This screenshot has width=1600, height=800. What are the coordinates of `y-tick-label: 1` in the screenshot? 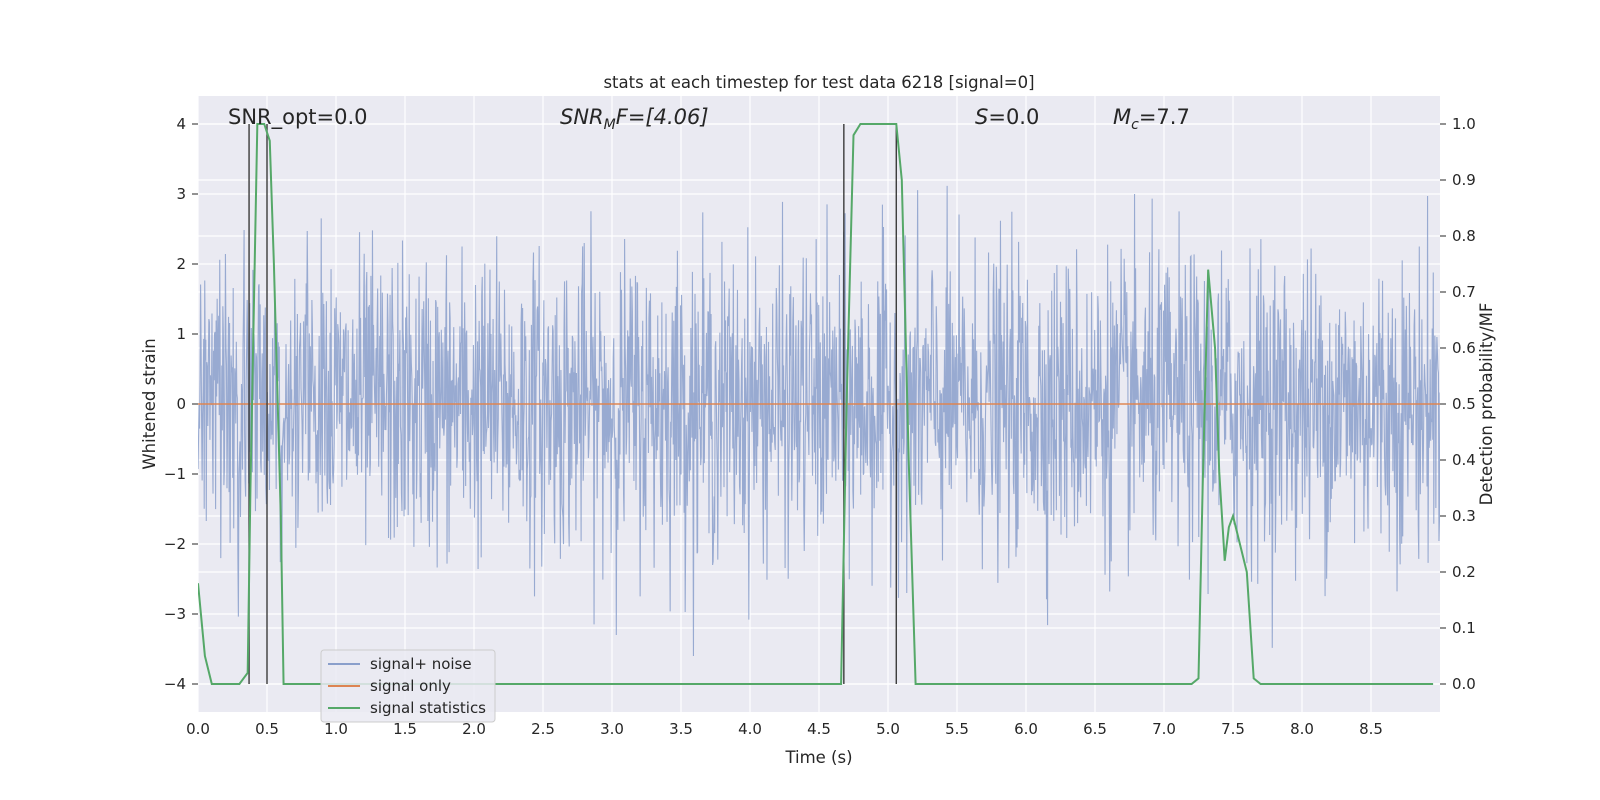 It's located at (181, 334).